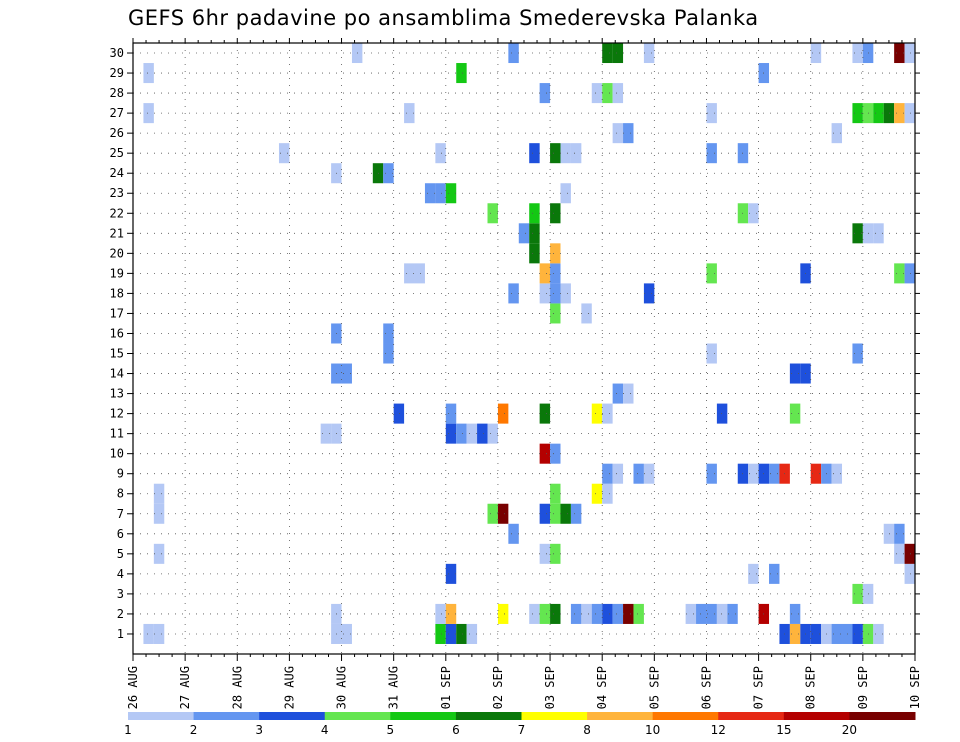 The image size is (960, 742). I want to click on legend-label: 3, so click(259, 730).